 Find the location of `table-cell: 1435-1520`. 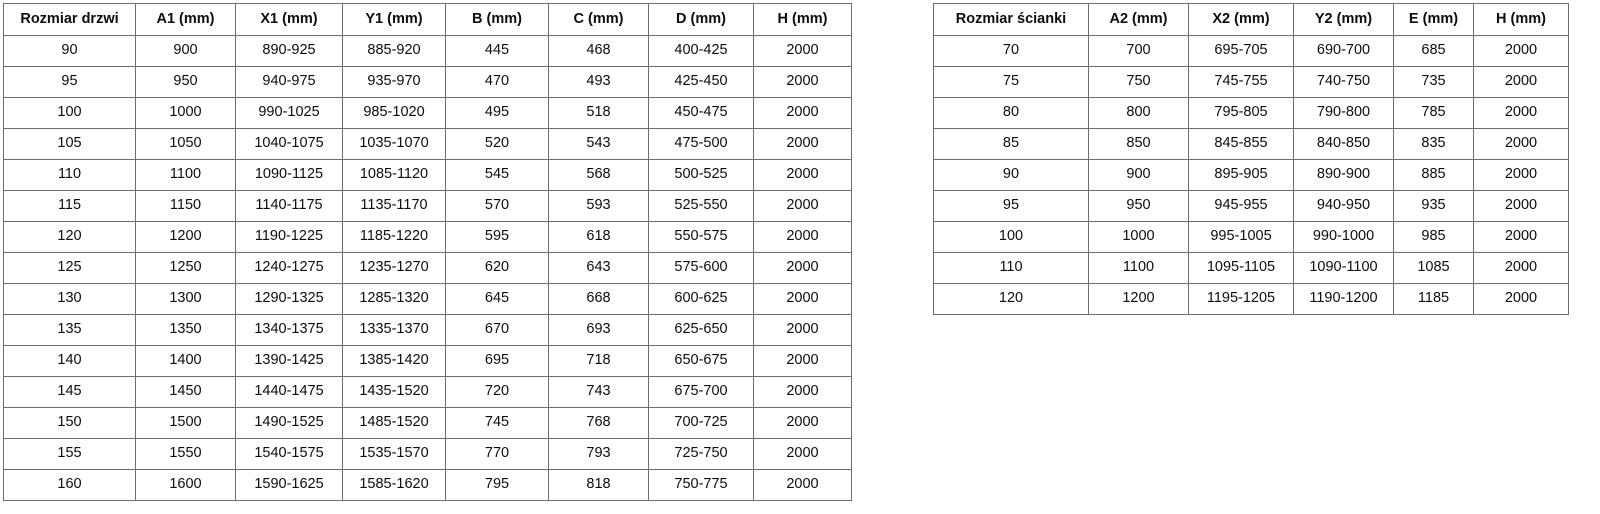

table-cell: 1435-1520 is located at coordinates (394, 392).